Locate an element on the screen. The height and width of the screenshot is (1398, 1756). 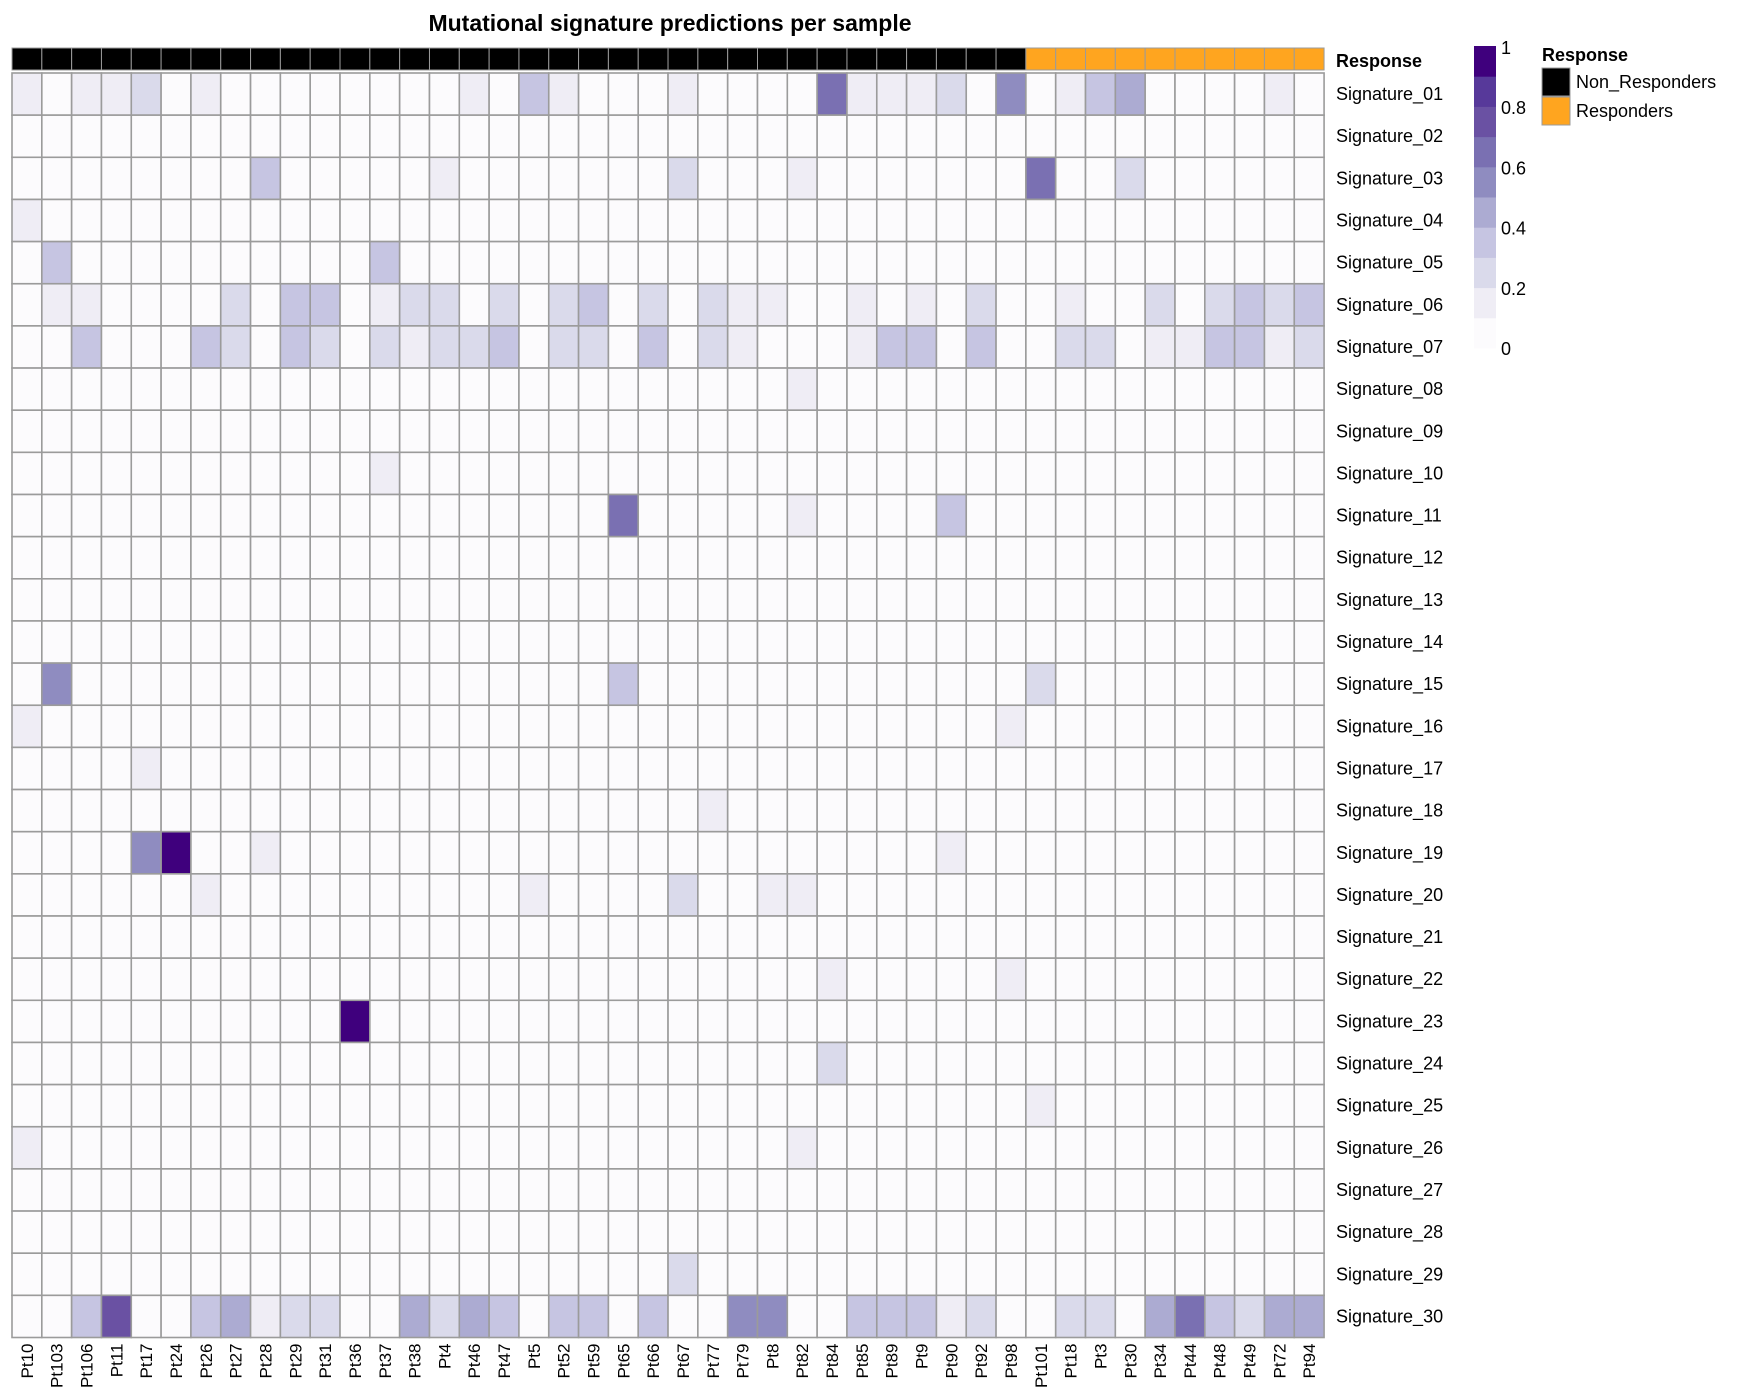
colorbar-segment is located at coordinates (1485, 333).